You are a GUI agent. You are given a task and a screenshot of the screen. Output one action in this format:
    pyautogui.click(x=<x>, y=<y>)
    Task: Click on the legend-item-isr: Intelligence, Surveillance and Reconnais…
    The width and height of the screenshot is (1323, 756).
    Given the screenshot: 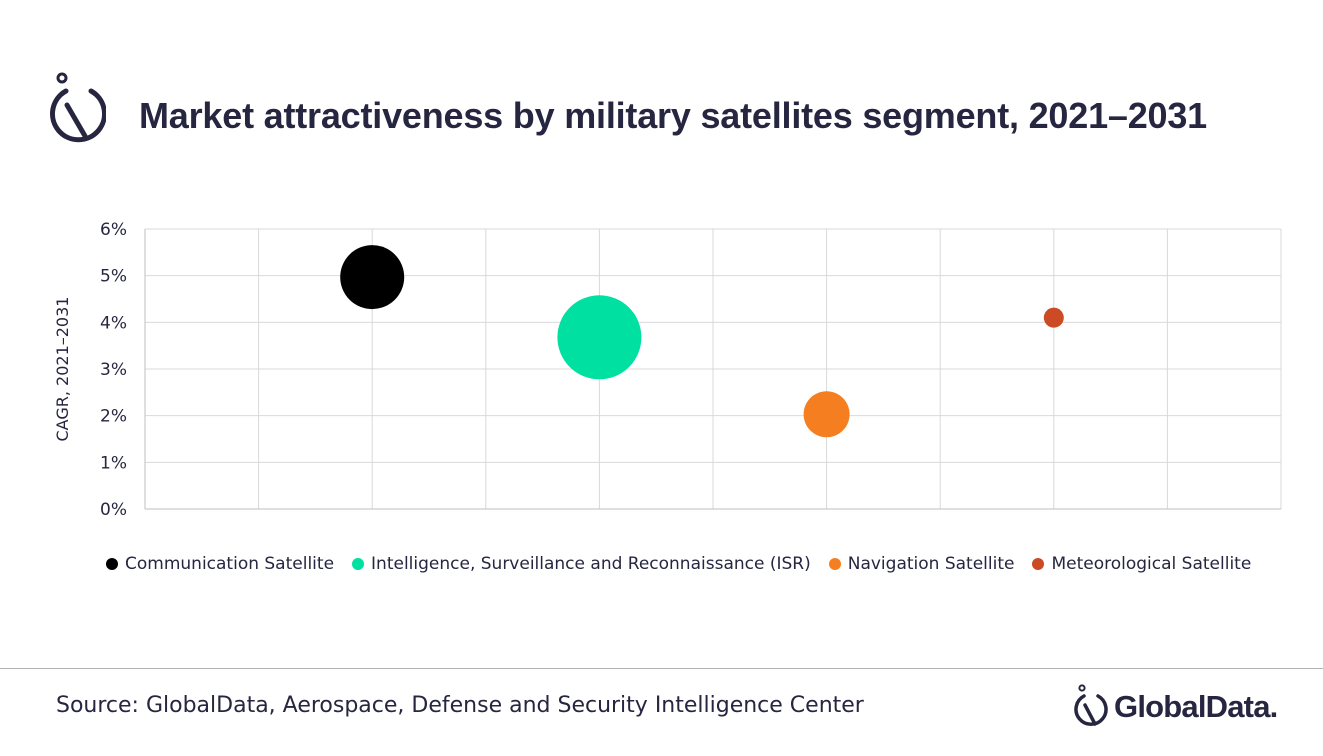 What is the action you would take?
    pyautogui.click(x=581, y=564)
    